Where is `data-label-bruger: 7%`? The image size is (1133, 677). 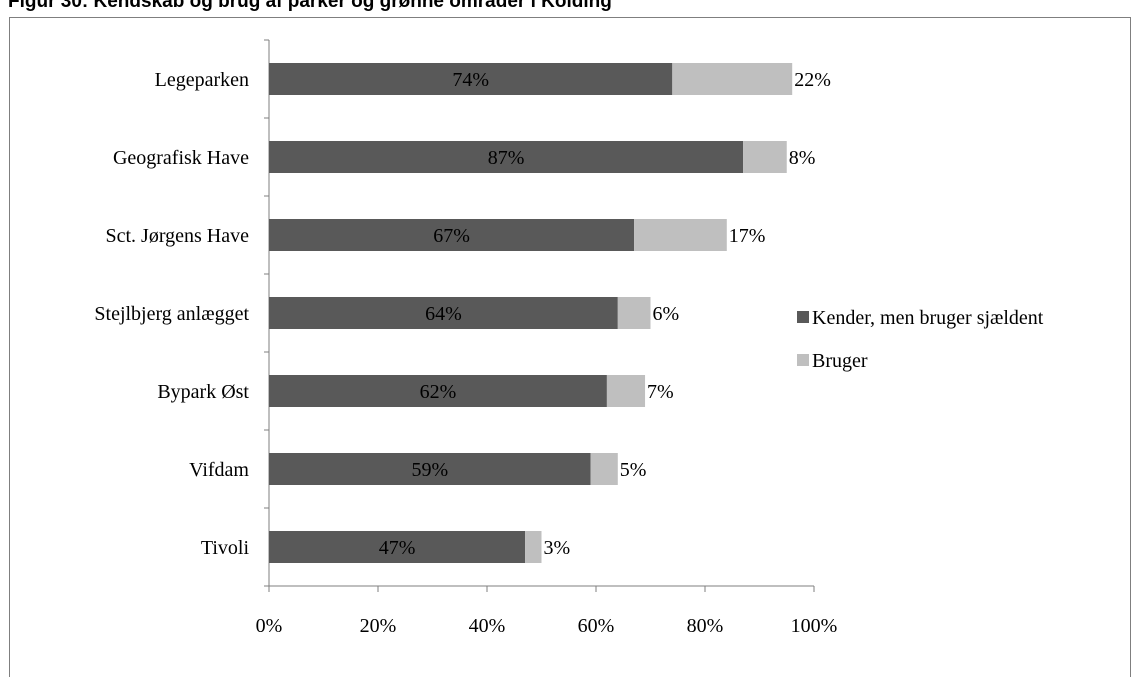 data-label-bruger: 7% is located at coordinates (660, 392).